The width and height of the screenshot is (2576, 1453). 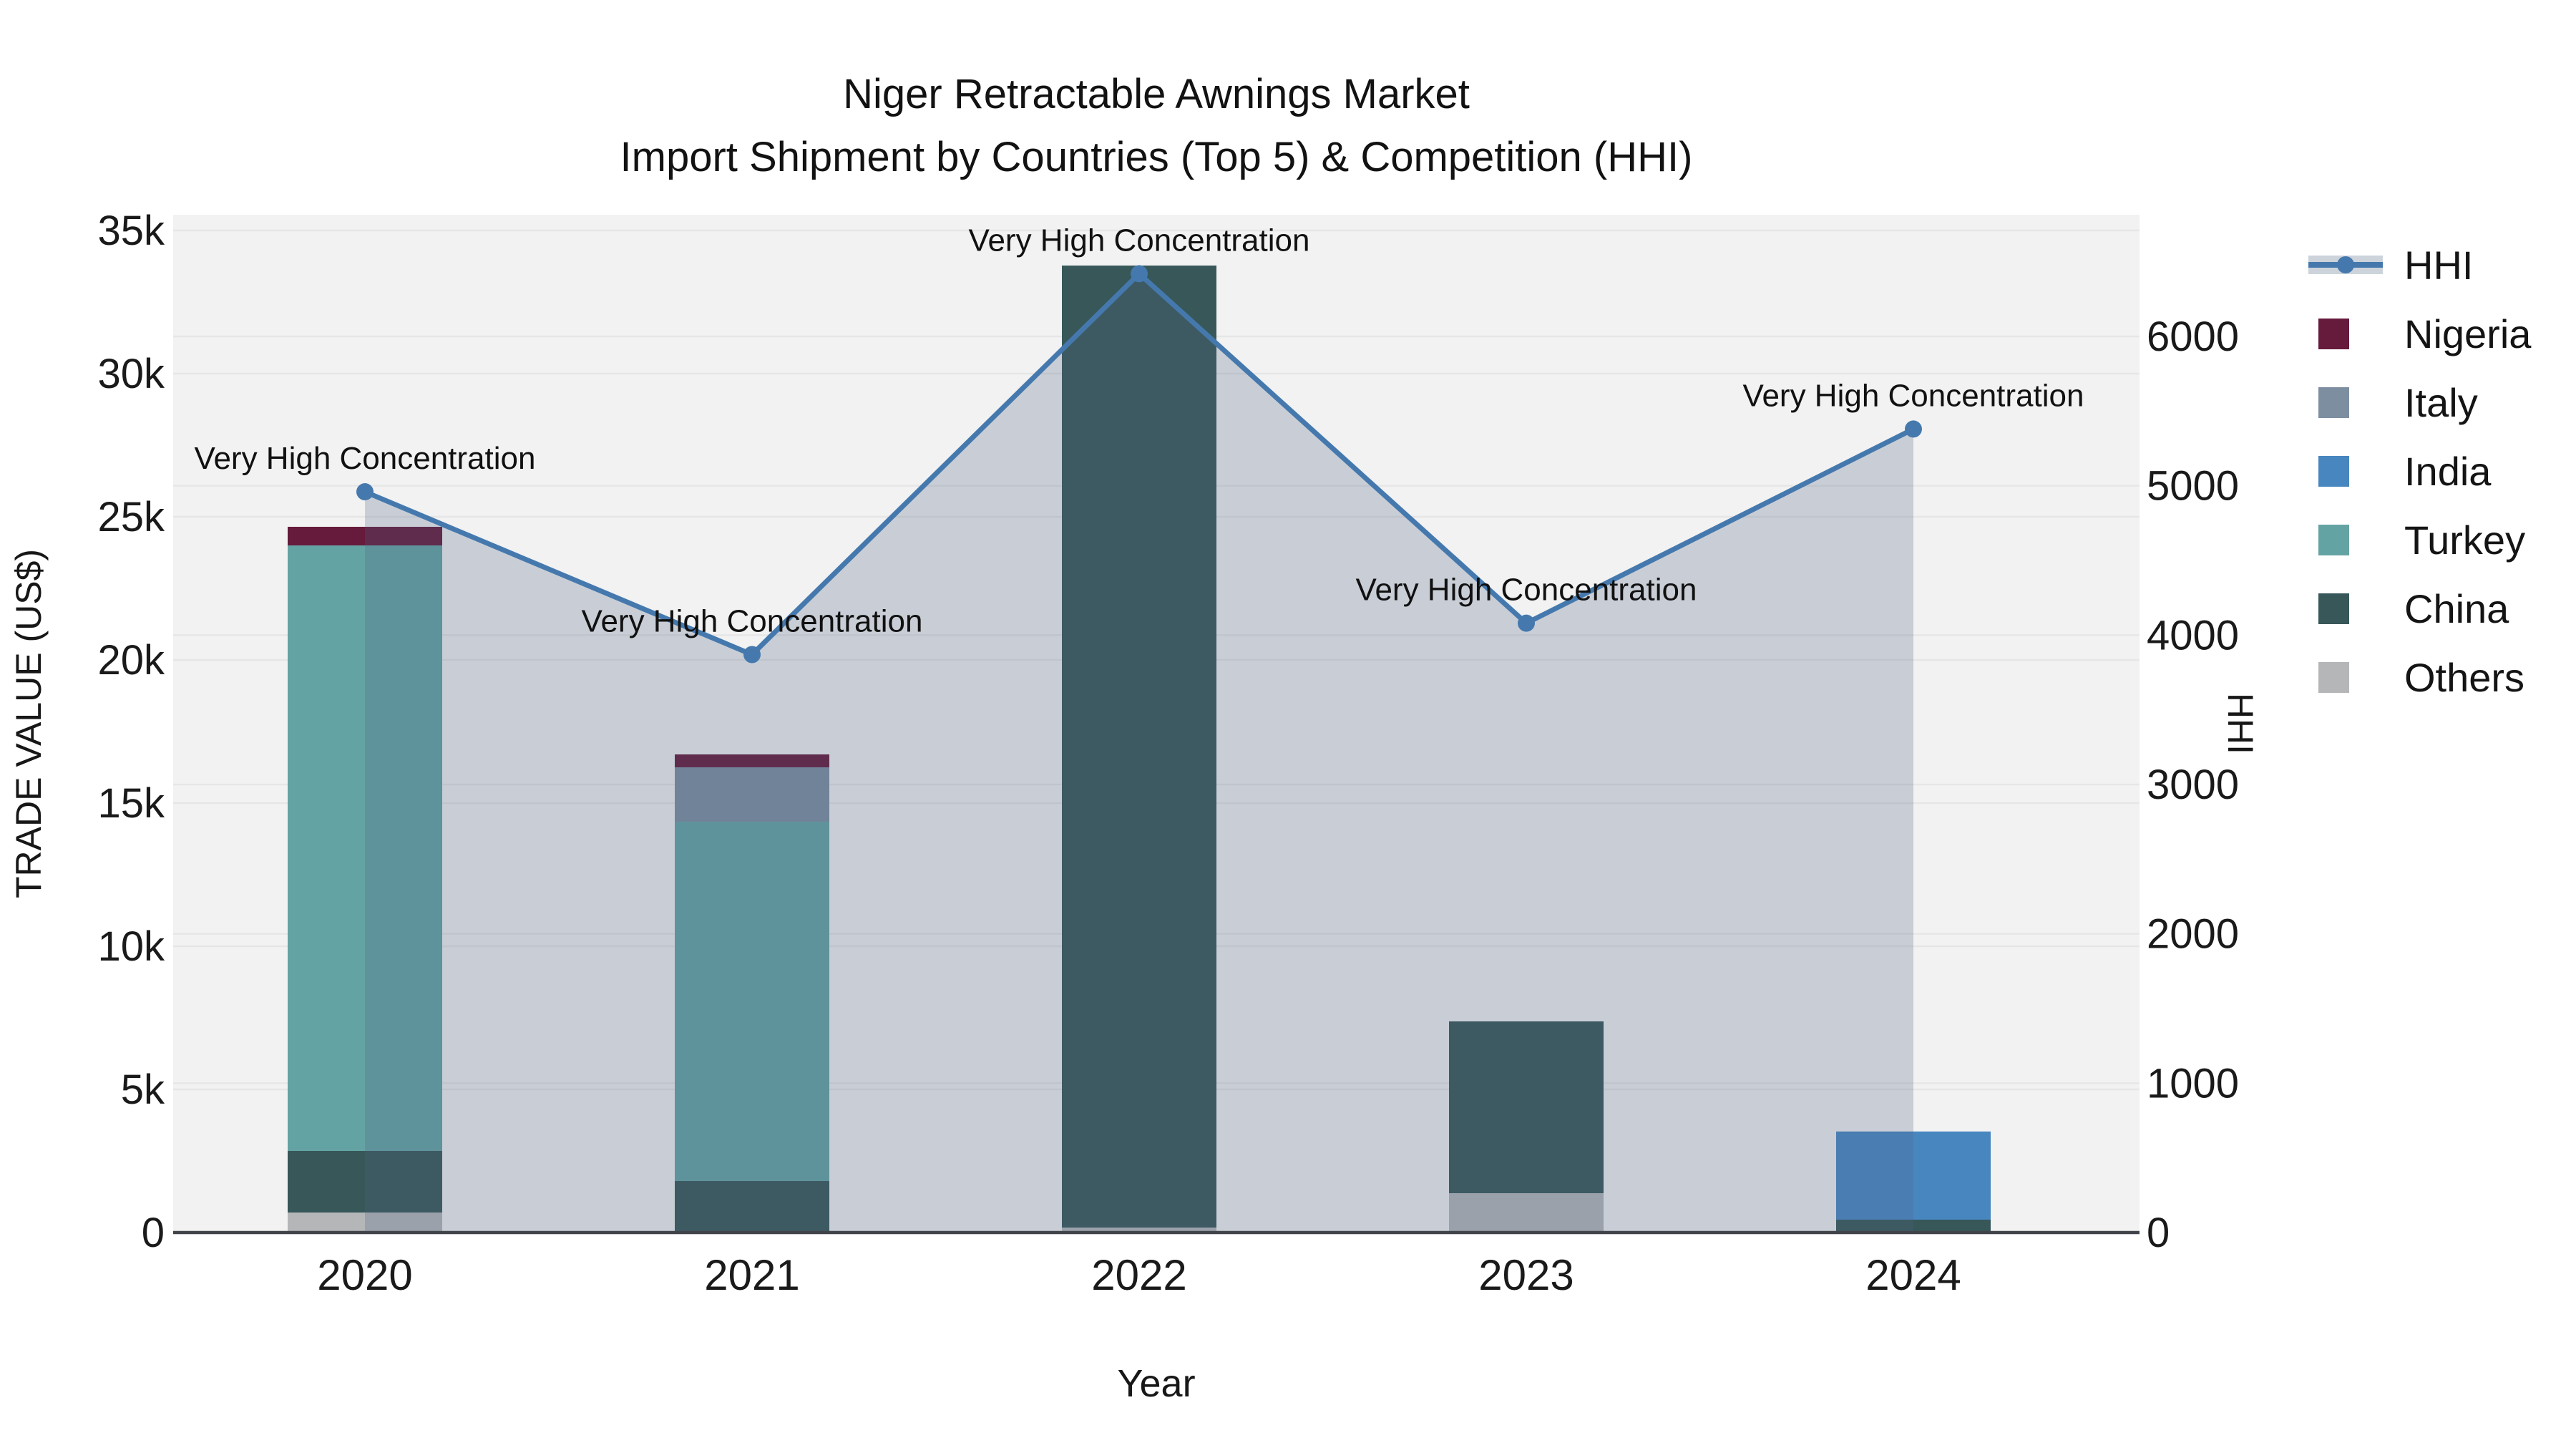 I want to click on legend-item-italy: Italy, so click(x=2419, y=402).